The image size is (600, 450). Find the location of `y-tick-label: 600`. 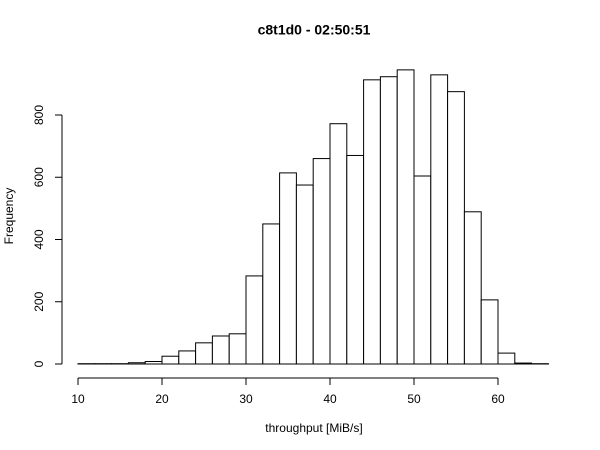

y-tick-label: 600 is located at coordinates (39, 177).